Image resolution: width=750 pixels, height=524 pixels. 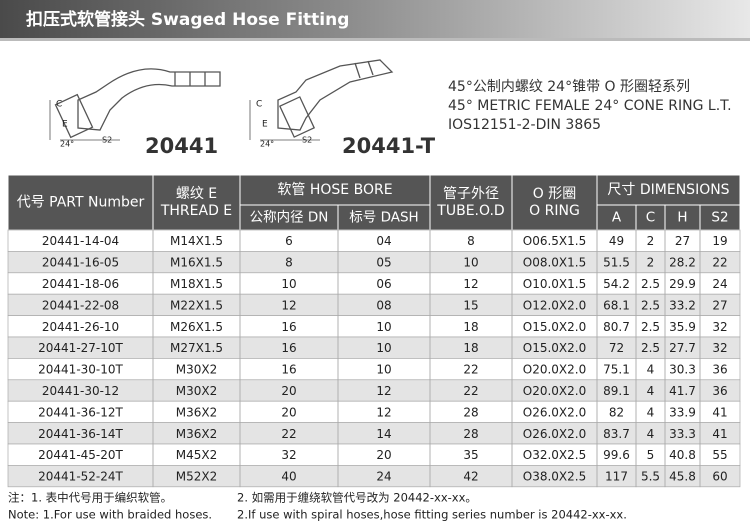 What do you see at coordinates (470, 455) in the screenshot?
I see `cell-text: 35` at bounding box center [470, 455].